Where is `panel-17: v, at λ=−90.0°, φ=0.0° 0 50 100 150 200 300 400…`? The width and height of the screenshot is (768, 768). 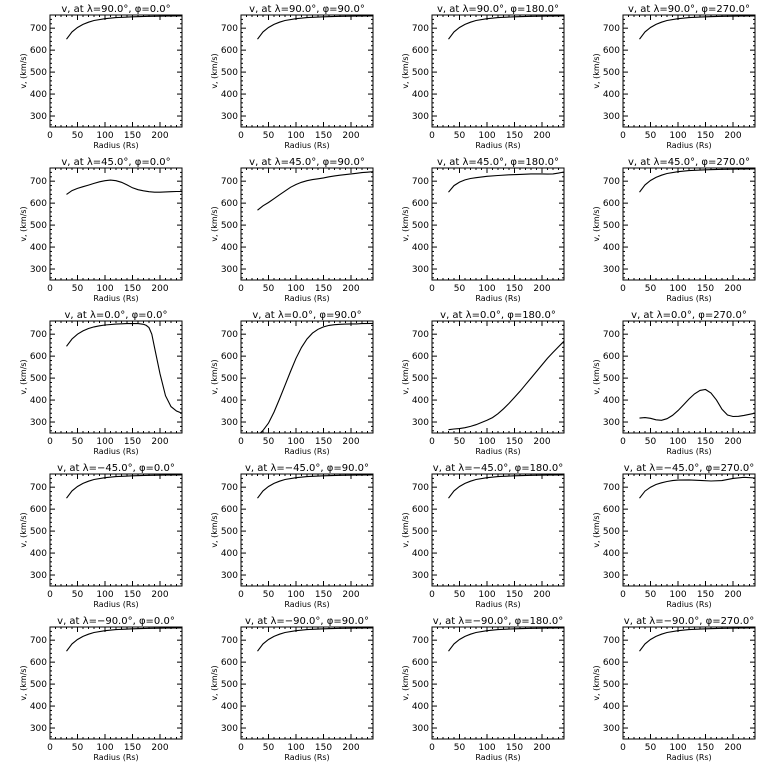 panel-17: v, at λ=−90.0°, φ=0.0° 0 50 100 150 200 300 400… is located at coordinates (101, 689).